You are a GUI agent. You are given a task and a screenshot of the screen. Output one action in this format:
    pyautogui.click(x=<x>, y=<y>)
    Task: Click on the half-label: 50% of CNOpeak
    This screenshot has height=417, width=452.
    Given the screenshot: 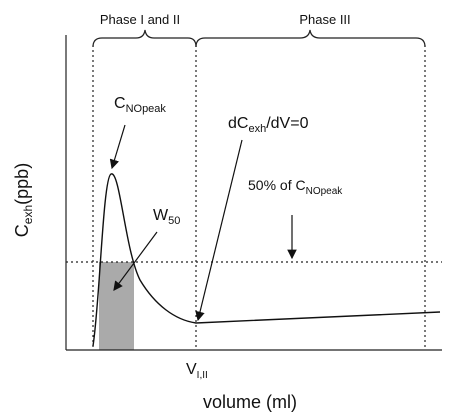 What is the action you would take?
    pyautogui.click(x=295, y=187)
    